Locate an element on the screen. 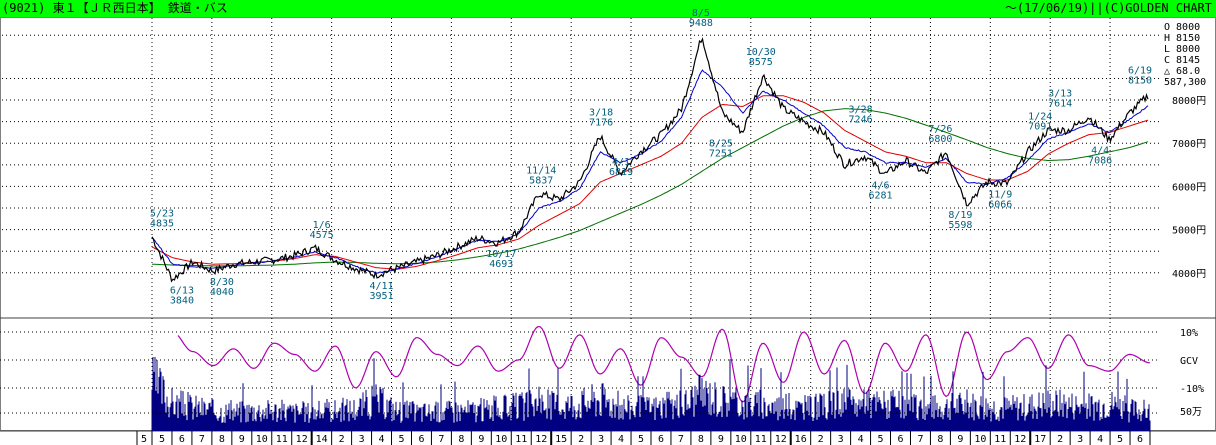  annotation-date: 8/5 is located at coordinates (701, 13).